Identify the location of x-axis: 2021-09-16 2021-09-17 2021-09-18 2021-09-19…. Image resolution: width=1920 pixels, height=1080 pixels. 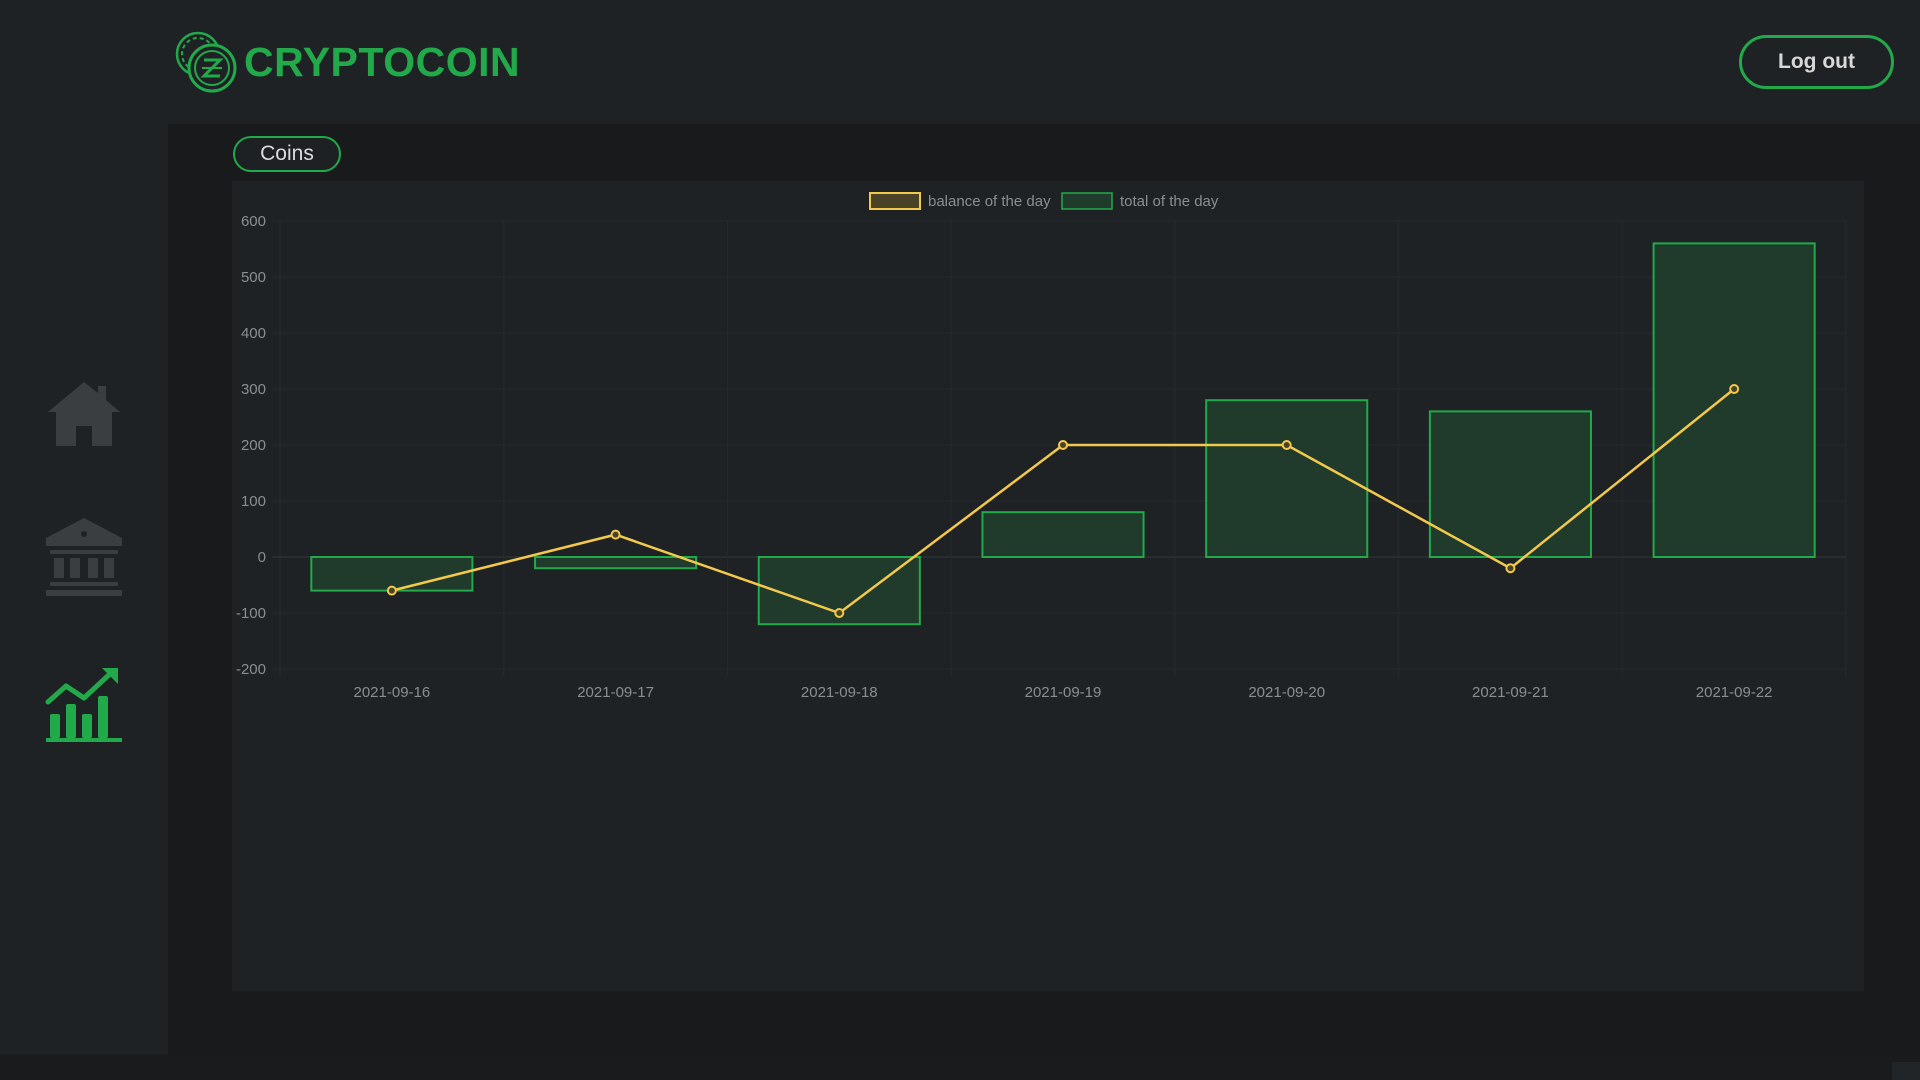
(1062, 692).